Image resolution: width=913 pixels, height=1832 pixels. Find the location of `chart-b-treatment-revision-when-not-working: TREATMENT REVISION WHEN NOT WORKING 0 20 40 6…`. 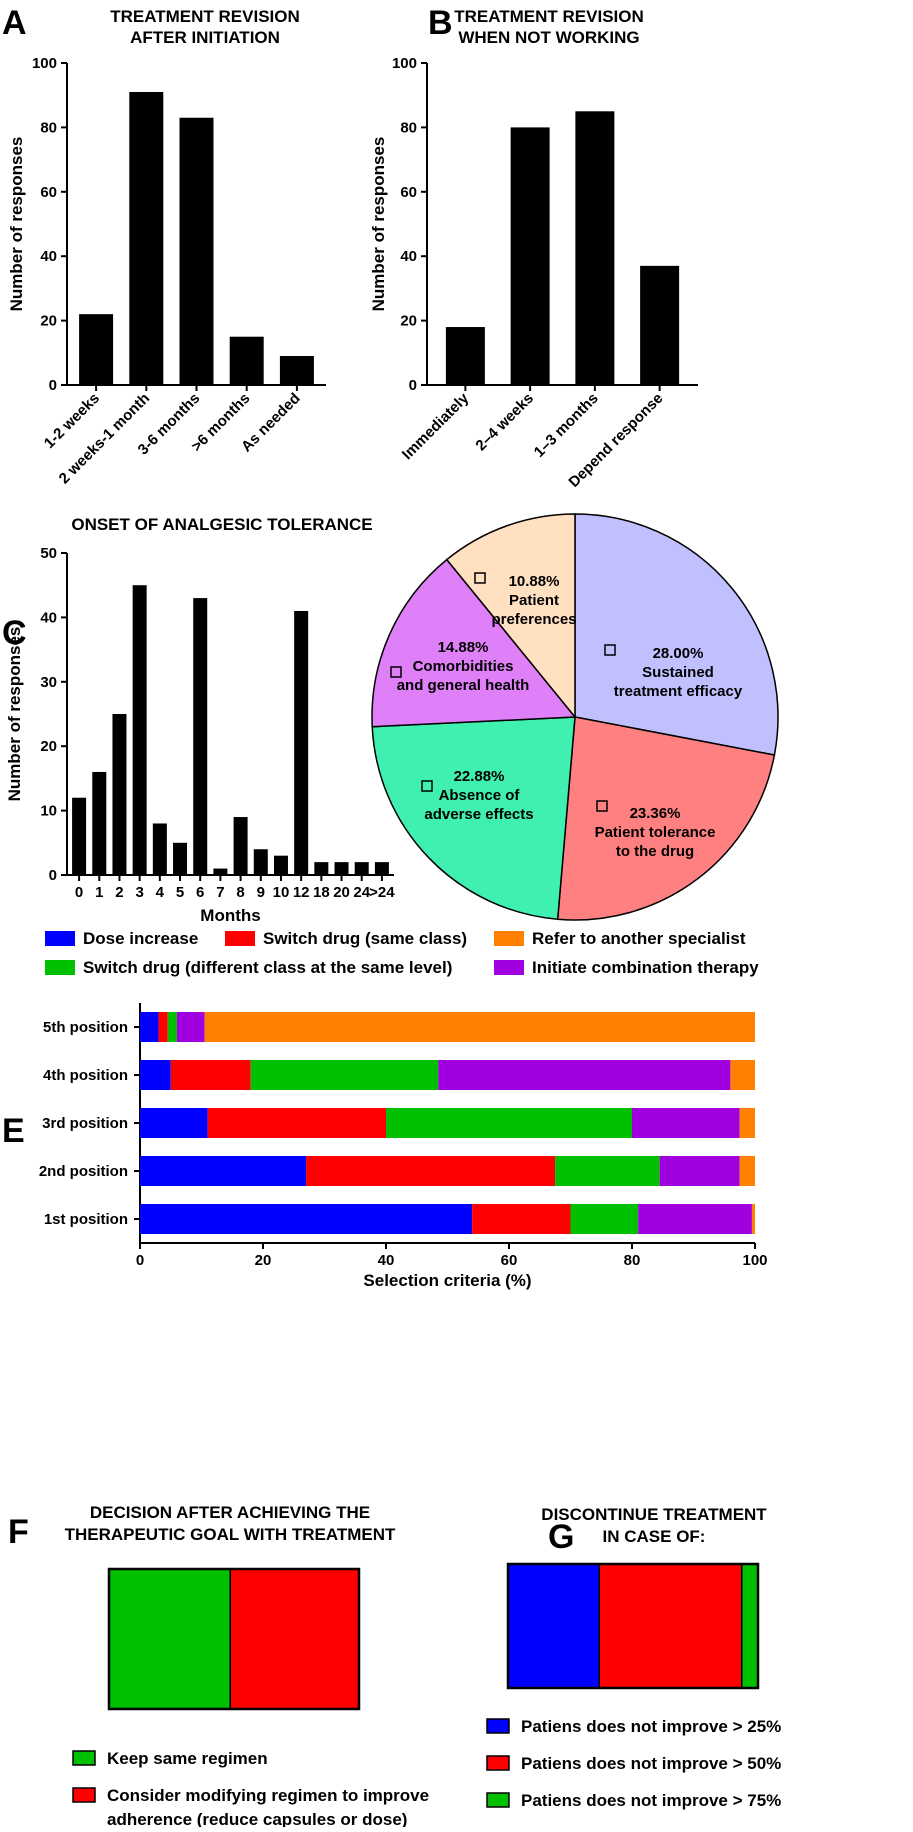

chart-b-treatment-revision-when-not-working: TREATMENT REVISION WHEN NOT WORKING 0 20 40 6… is located at coordinates (533, 249).